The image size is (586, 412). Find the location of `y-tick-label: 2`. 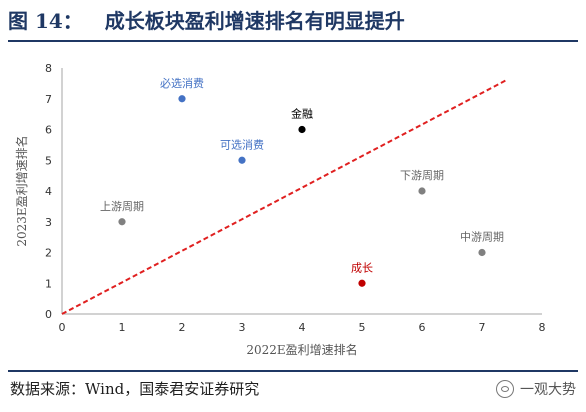

y-tick-label: 2 is located at coordinates (48, 253).